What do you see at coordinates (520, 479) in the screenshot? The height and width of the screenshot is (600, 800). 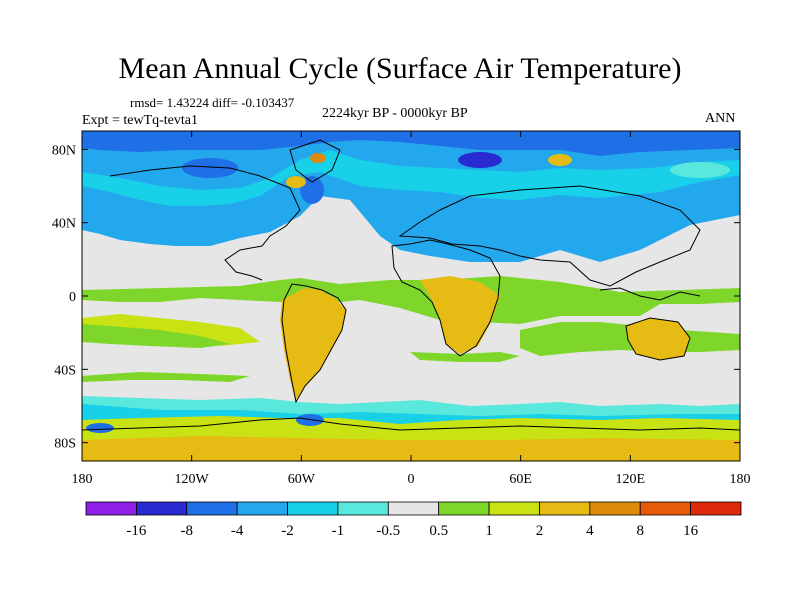 I see `lon-tick-label: 60E` at bounding box center [520, 479].